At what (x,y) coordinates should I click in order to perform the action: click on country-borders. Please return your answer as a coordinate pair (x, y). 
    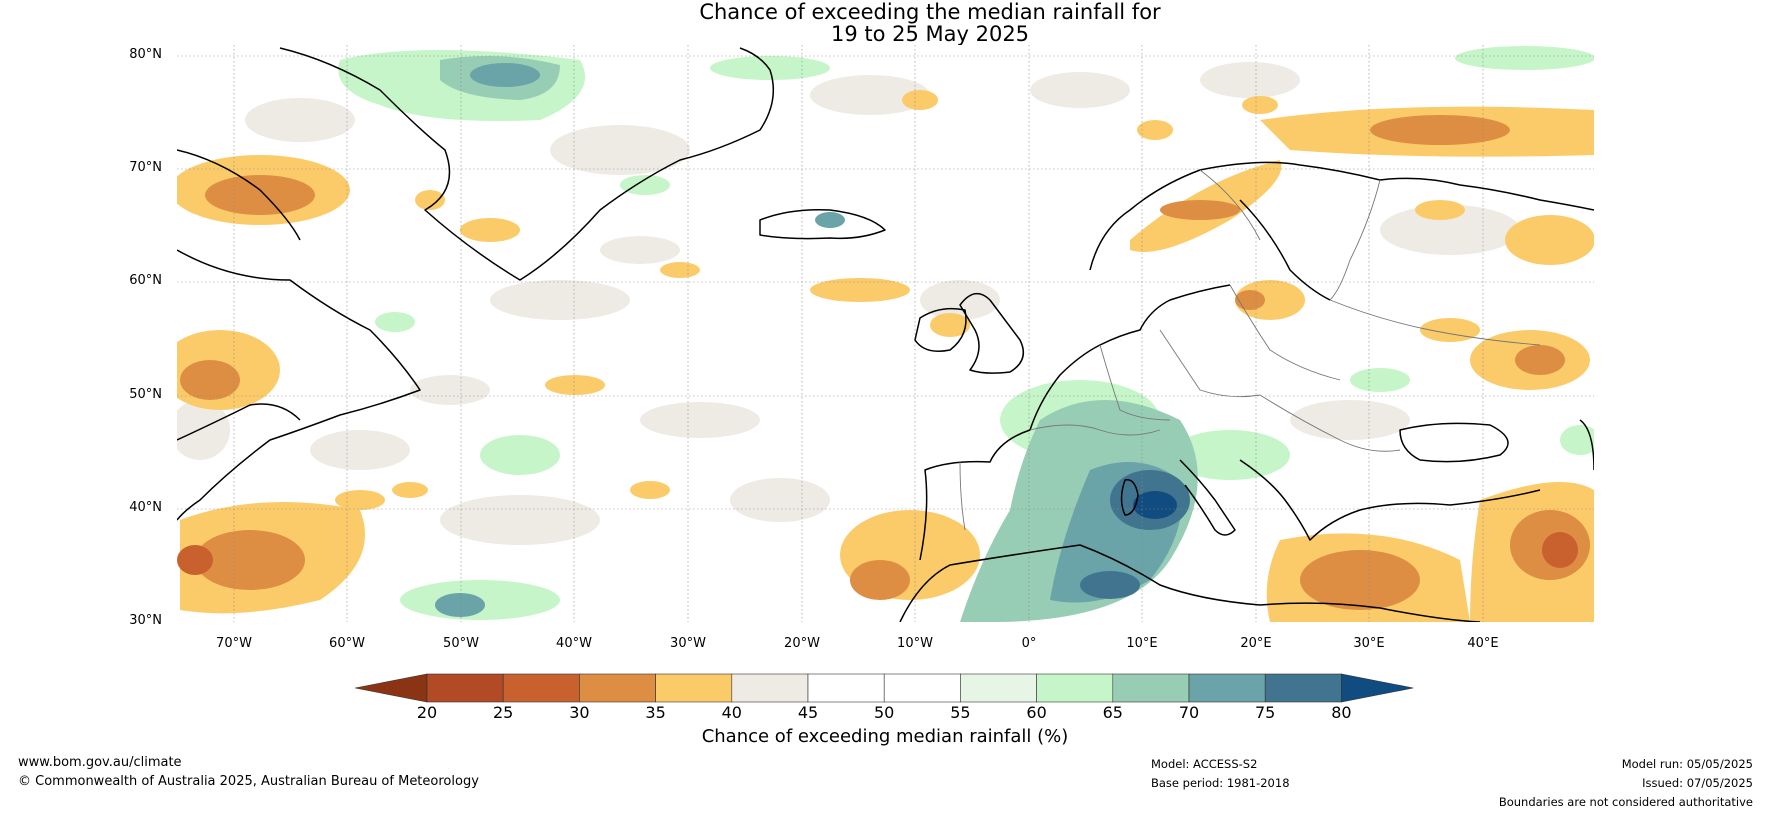
    Looking at the image, I should click on (1250, 350).